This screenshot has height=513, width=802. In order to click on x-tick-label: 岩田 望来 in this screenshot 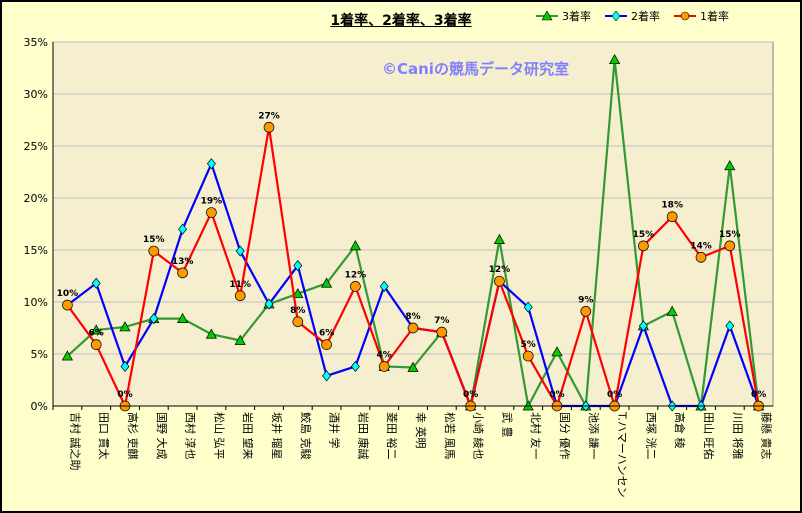, I will do `click(248, 436)`.